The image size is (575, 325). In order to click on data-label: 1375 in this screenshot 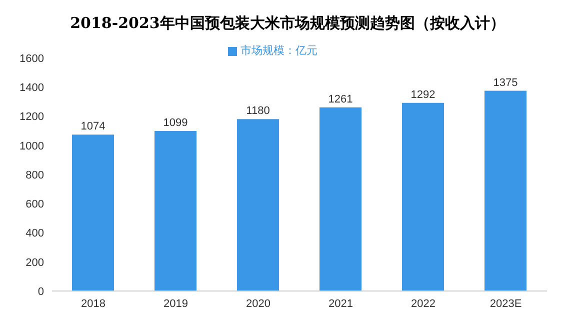, I will do `click(505, 82)`.